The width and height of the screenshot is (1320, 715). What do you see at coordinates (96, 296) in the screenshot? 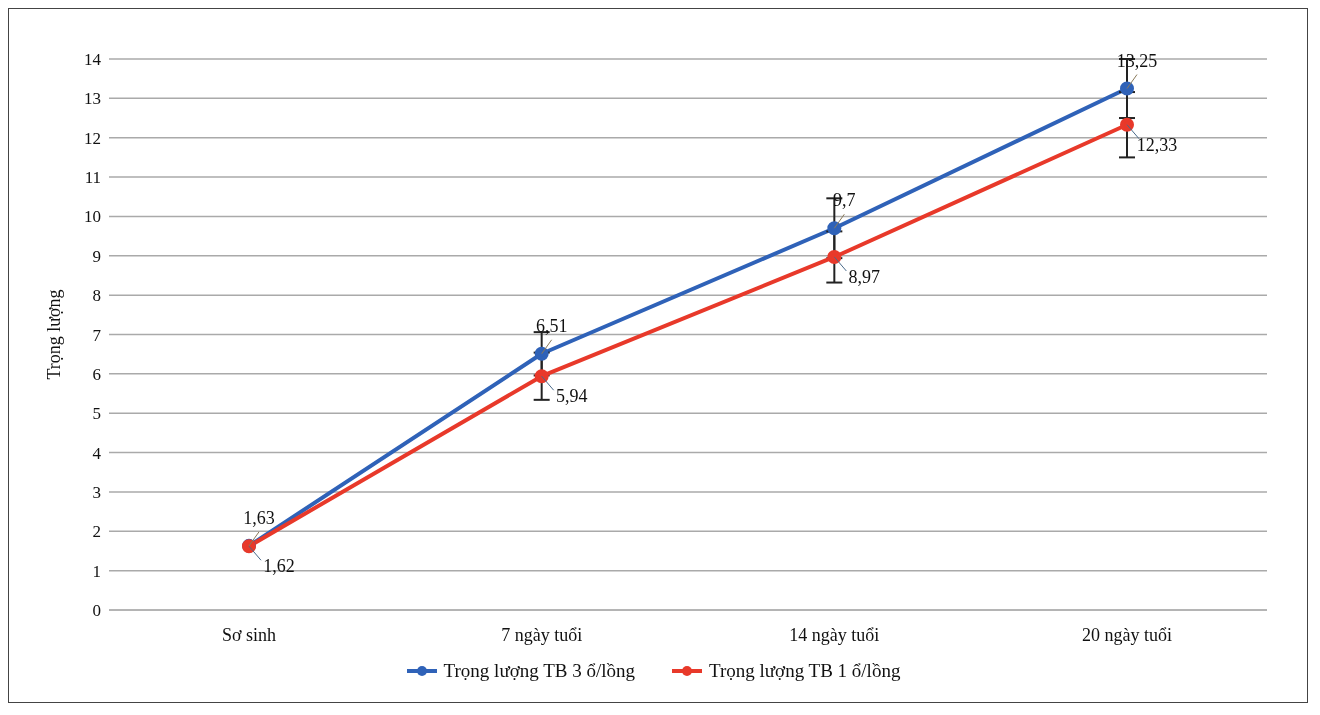
I see `y-tick-label: 8` at bounding box center [96, 296].